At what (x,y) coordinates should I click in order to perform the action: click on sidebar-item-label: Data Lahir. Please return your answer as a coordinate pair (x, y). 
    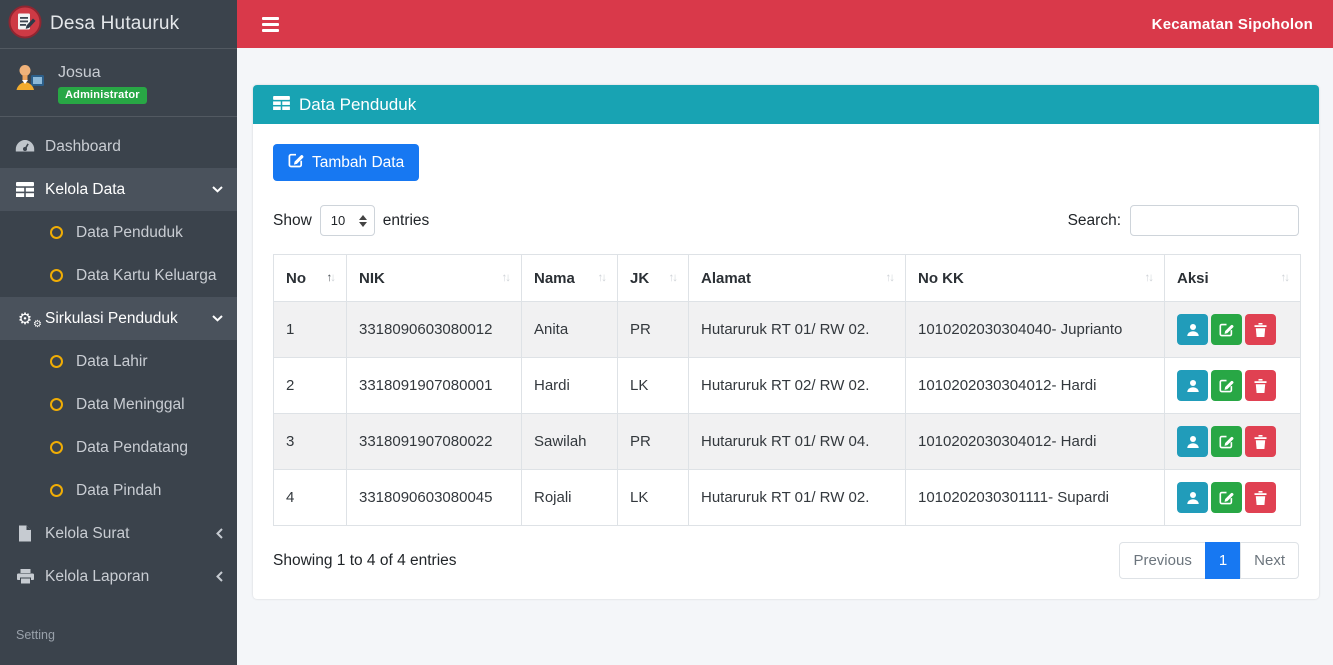
    Looking at the image, I should click on (112, 361).